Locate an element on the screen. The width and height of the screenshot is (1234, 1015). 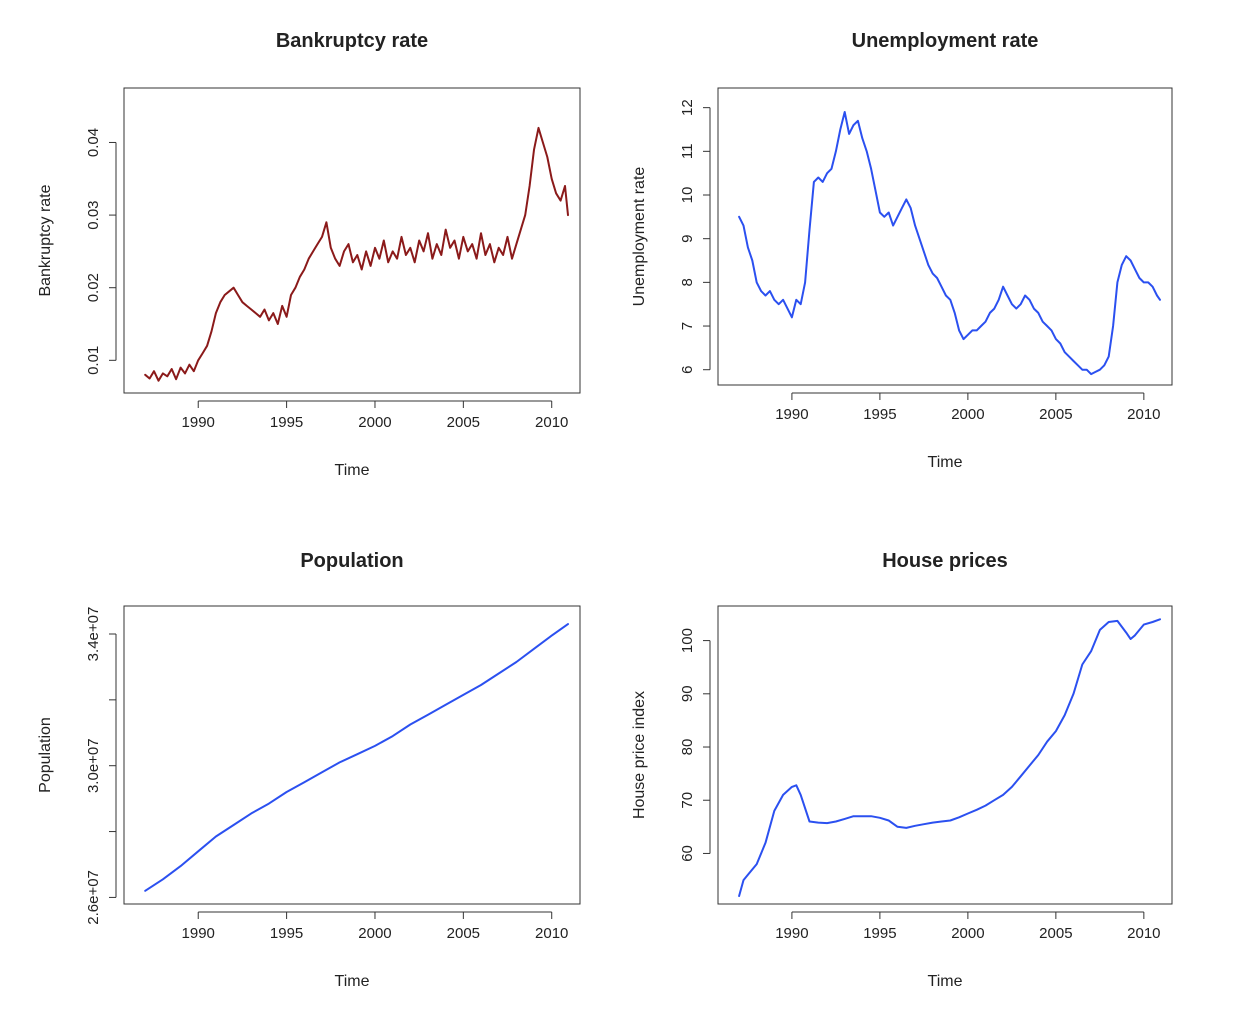
y-tick-label: 8 is located at coordinates (687, 282).